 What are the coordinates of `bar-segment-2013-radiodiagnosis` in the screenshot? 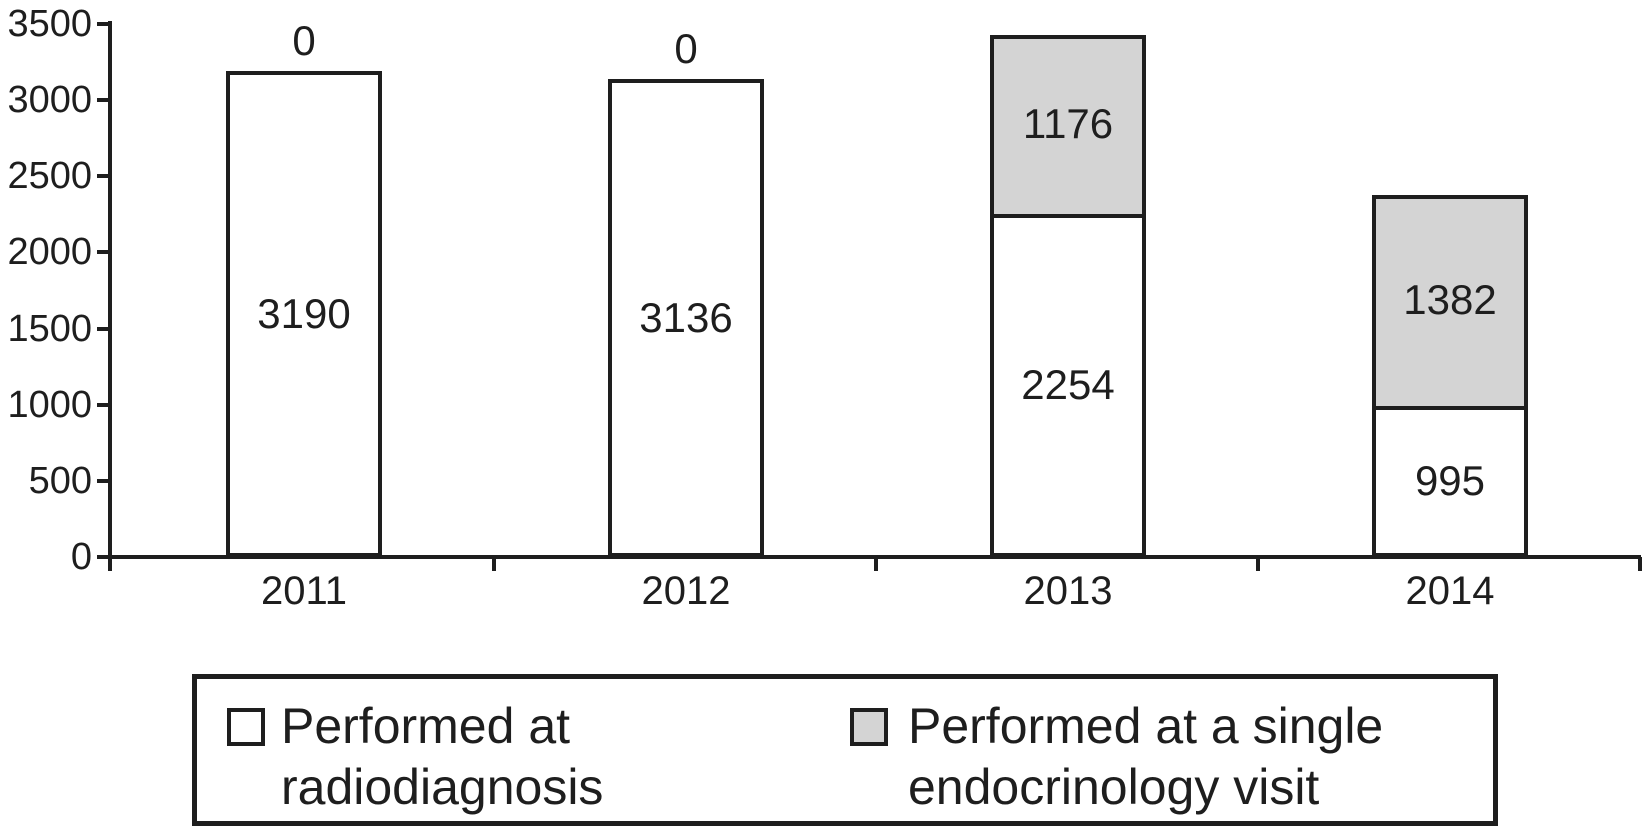 It's located at (1068, 385).